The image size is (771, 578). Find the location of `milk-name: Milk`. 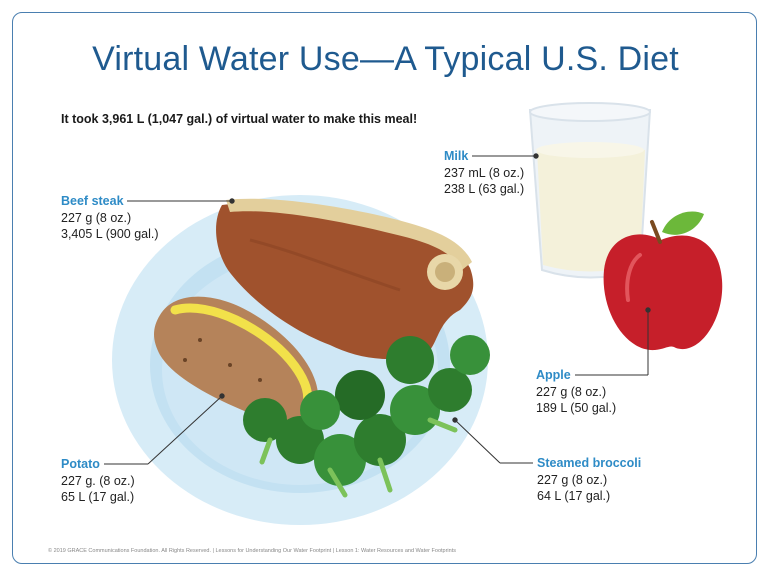

milk-name: Milk is located at coordinates (456, 156).